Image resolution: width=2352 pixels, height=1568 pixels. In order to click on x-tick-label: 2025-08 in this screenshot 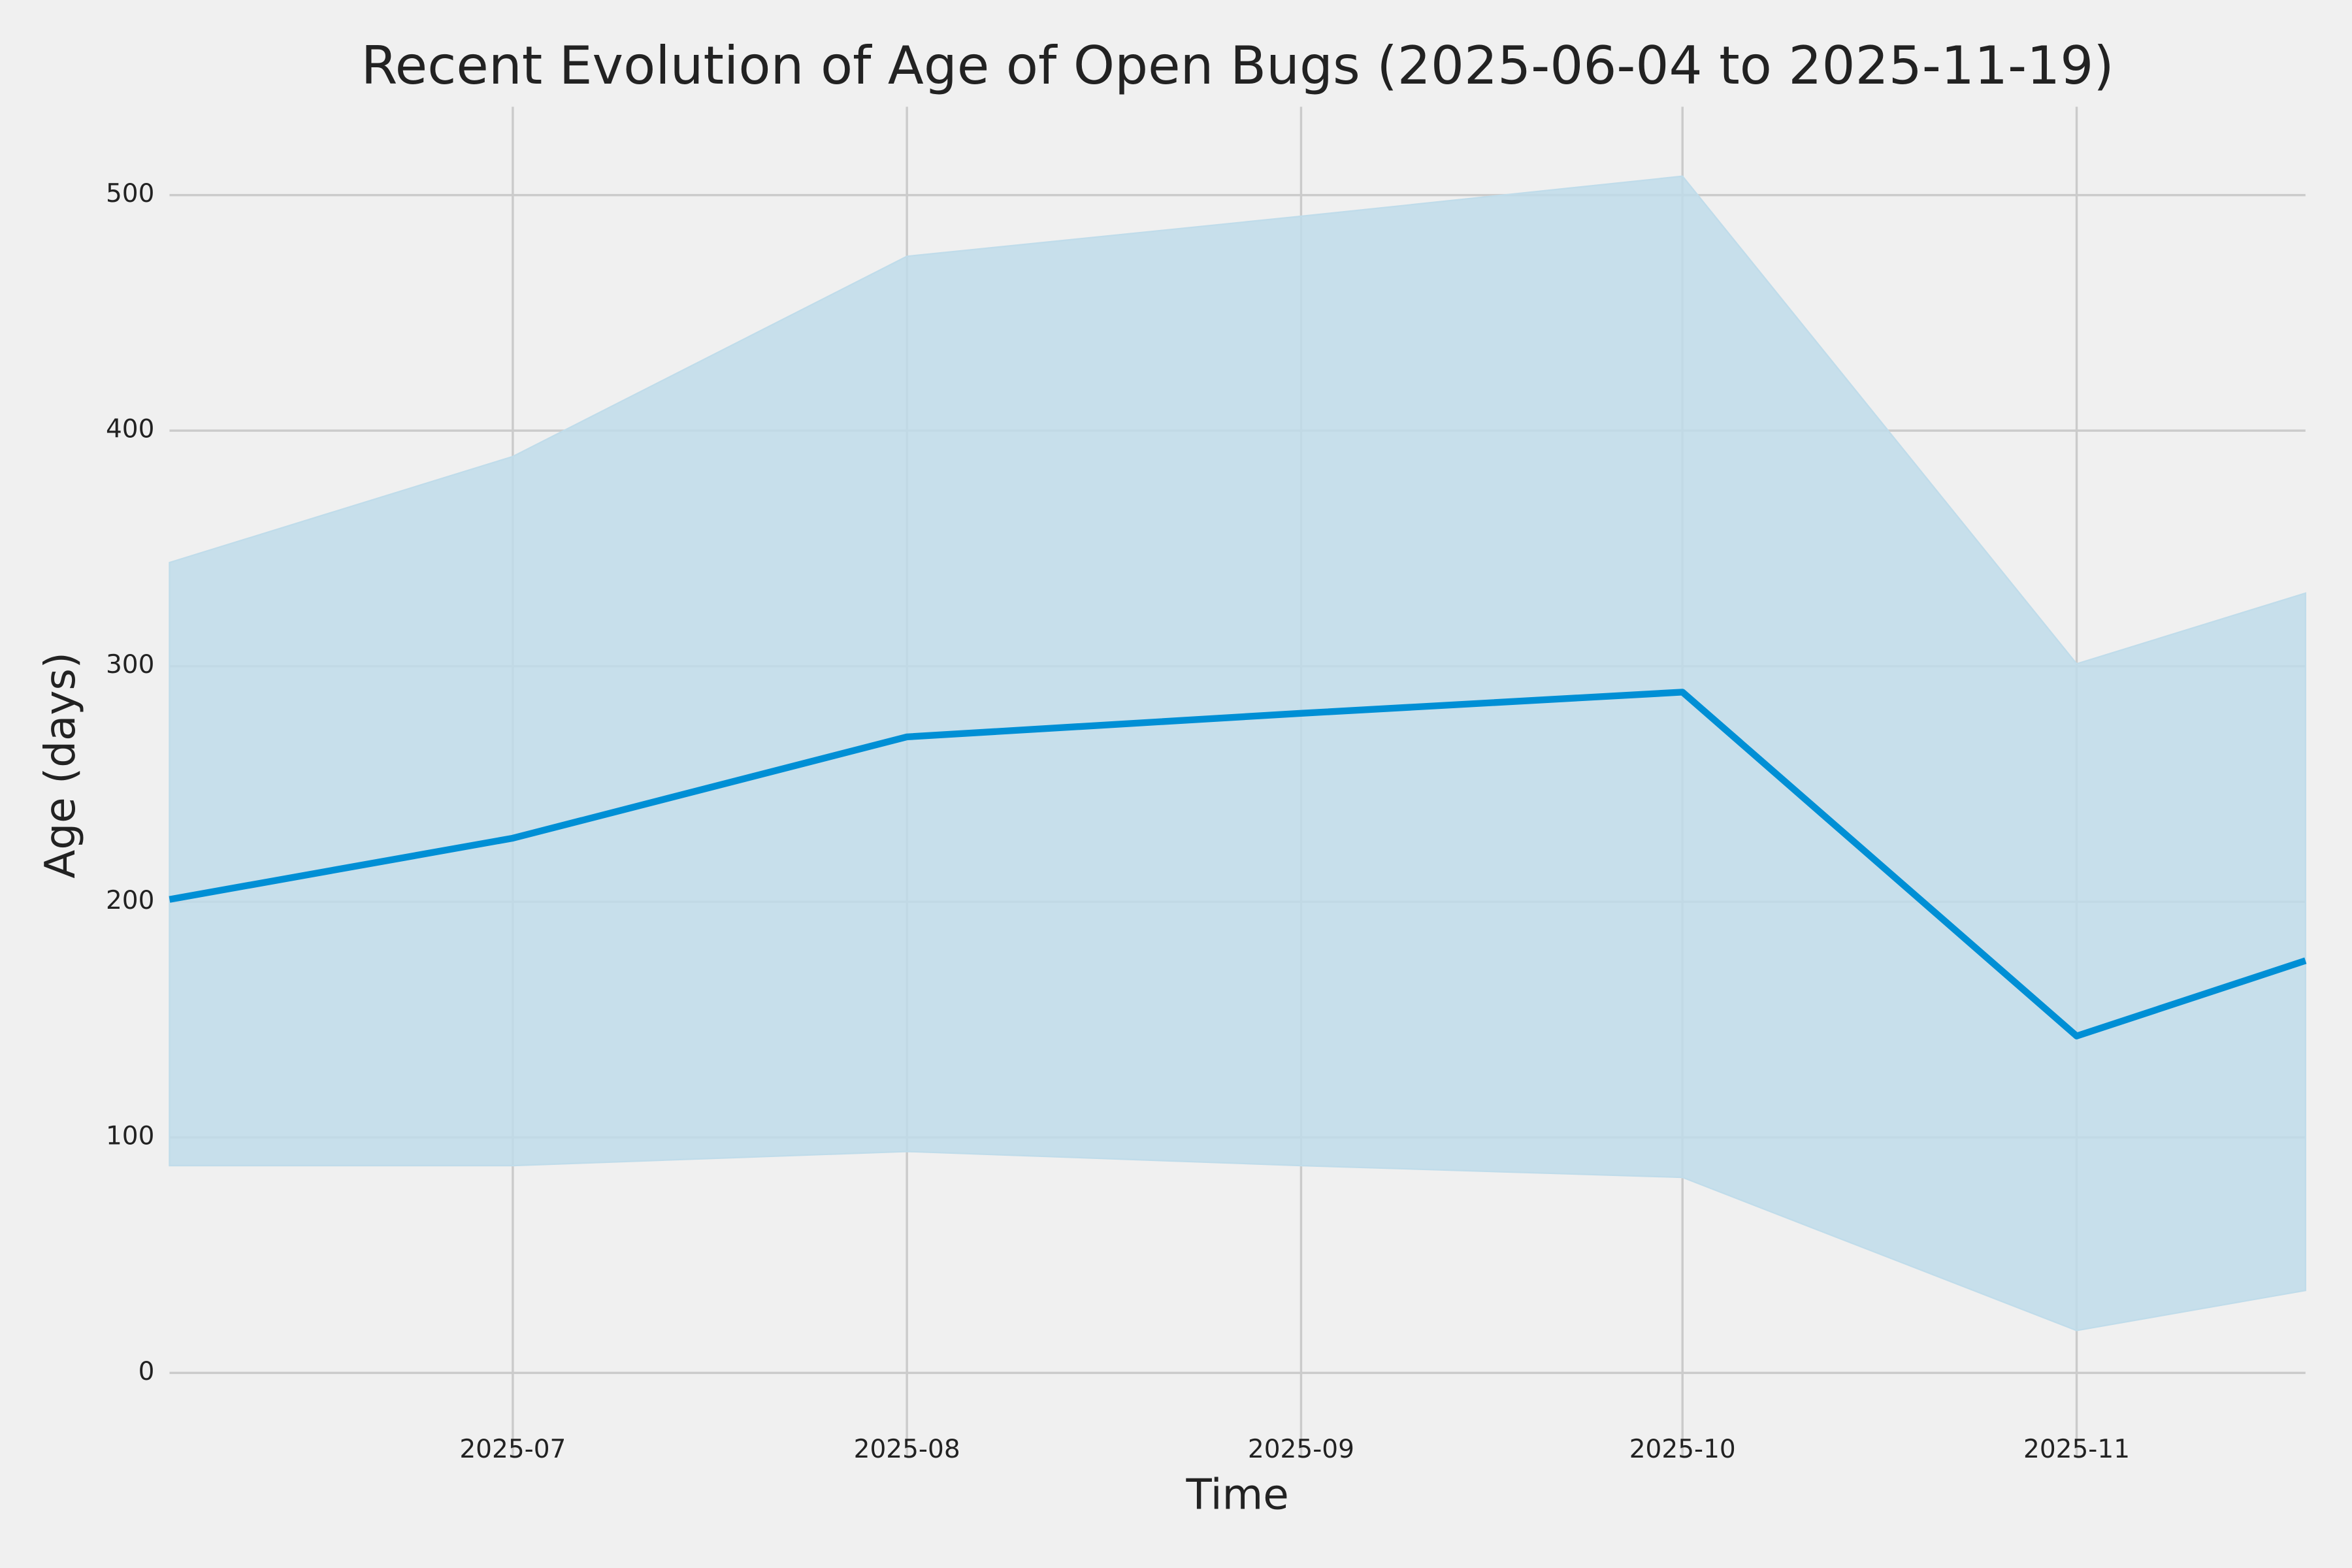, I will do `click(907, 1449)`.